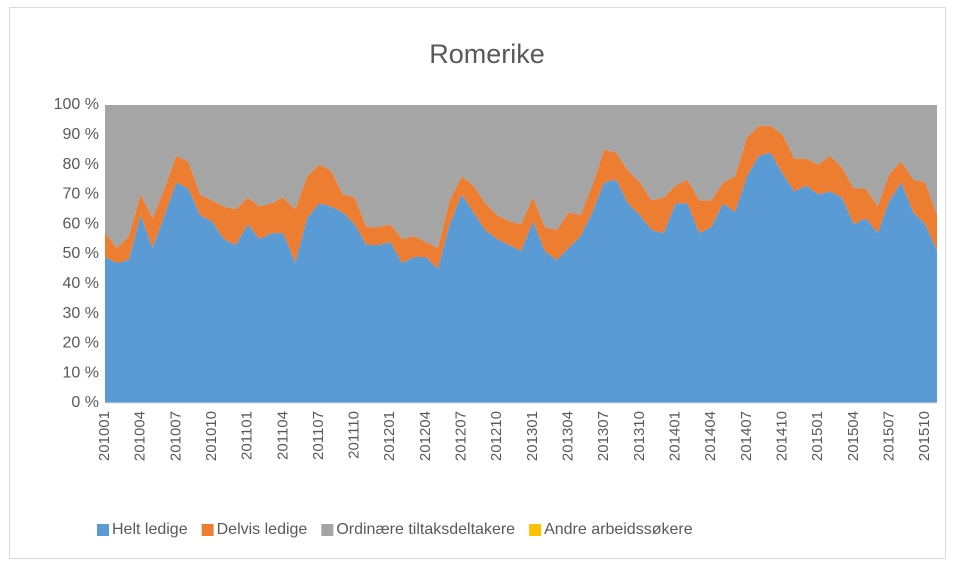 The width and height of the screenshot is (955, 565). What do you see at coordinates (318, 435) in the screenshot?
I see `x-tick-label: 201107` at bounding box center [318, 435].